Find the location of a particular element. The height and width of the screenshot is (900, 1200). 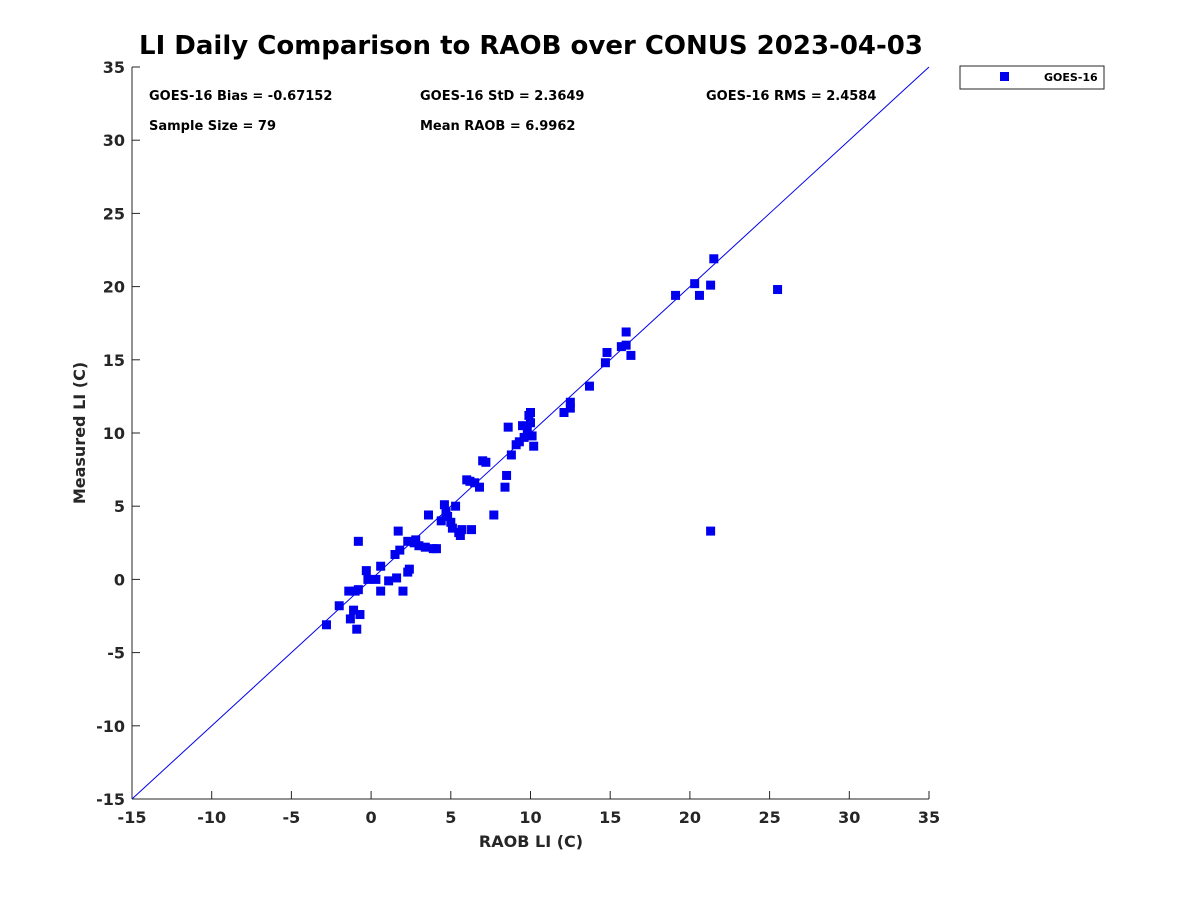

legend-marker-square-icon is located at coordinates (1004, 76).